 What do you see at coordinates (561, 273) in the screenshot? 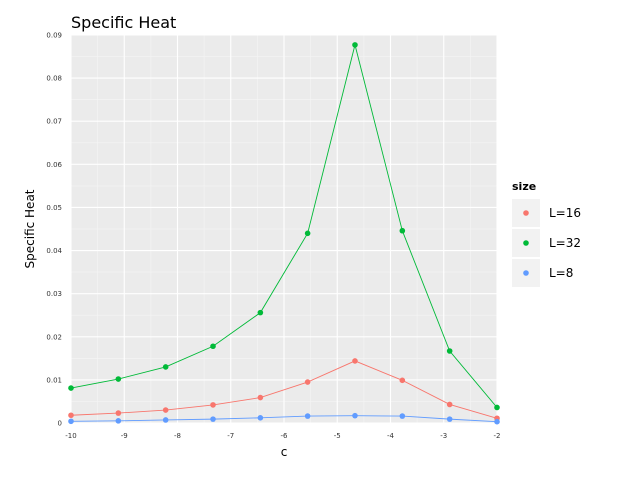
I see `legend-label-l-8: L=8` at bounding box center [561, 273].